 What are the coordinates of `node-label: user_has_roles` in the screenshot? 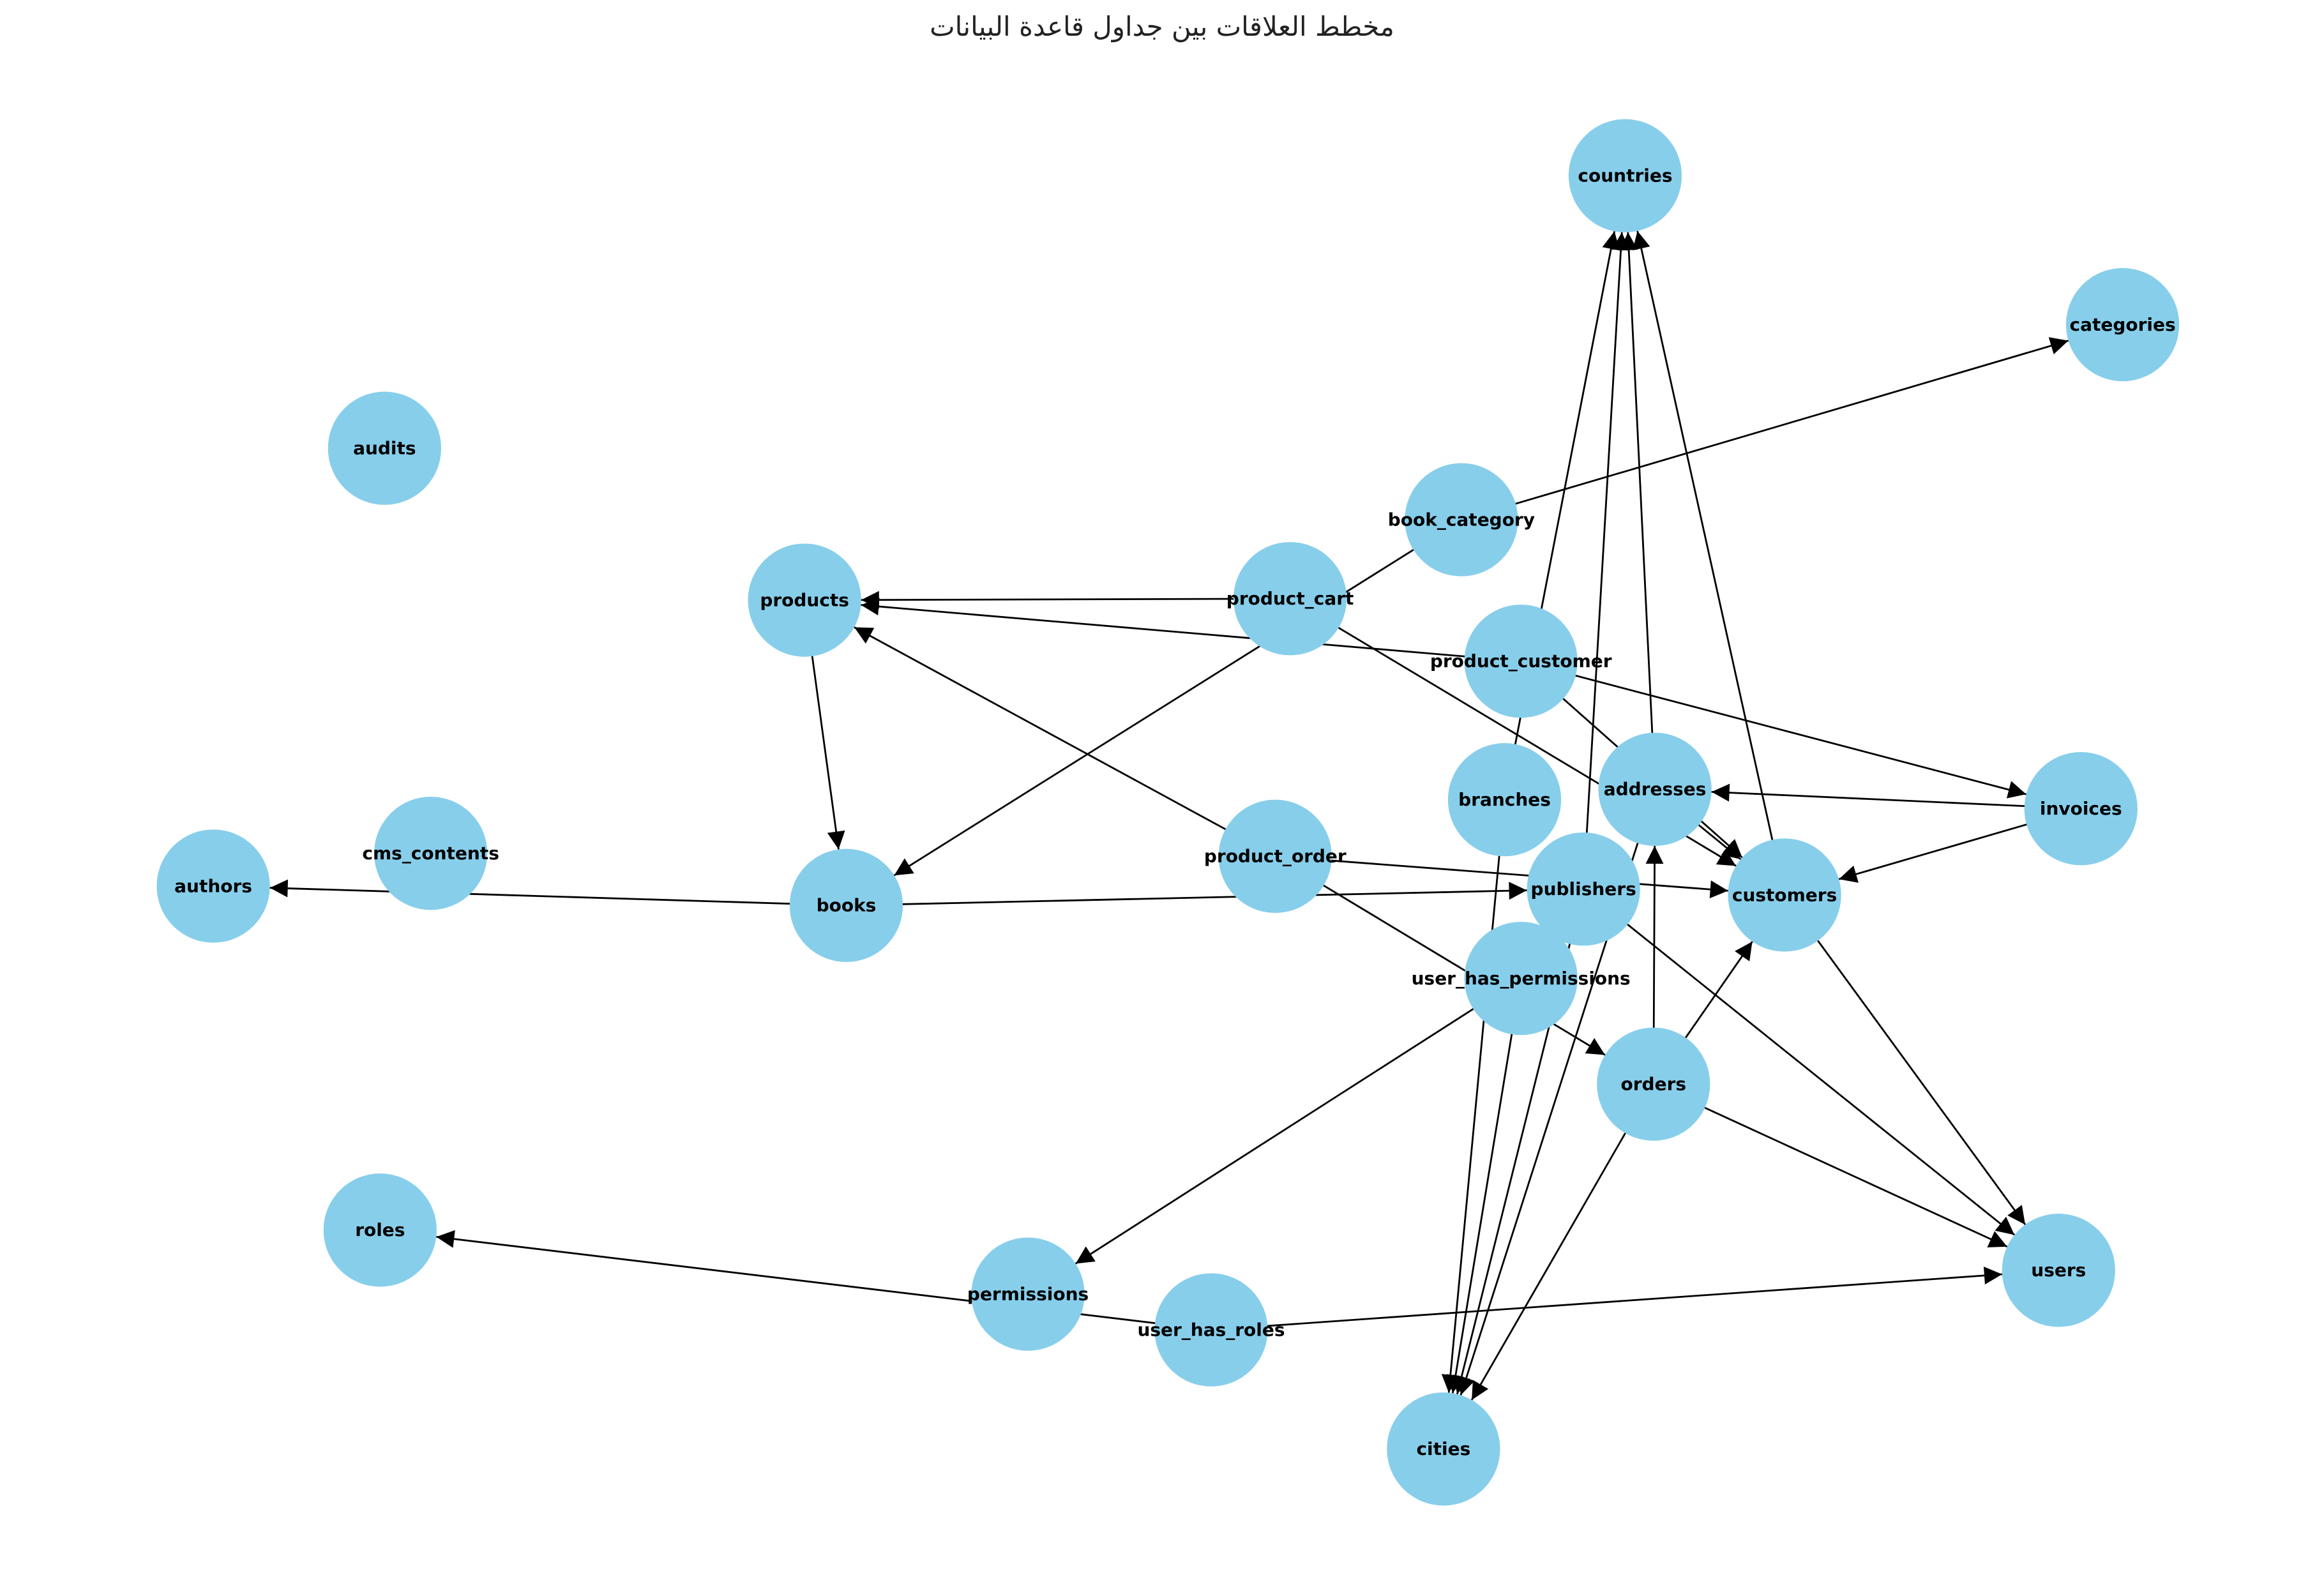 It's located at (1211, 1329).